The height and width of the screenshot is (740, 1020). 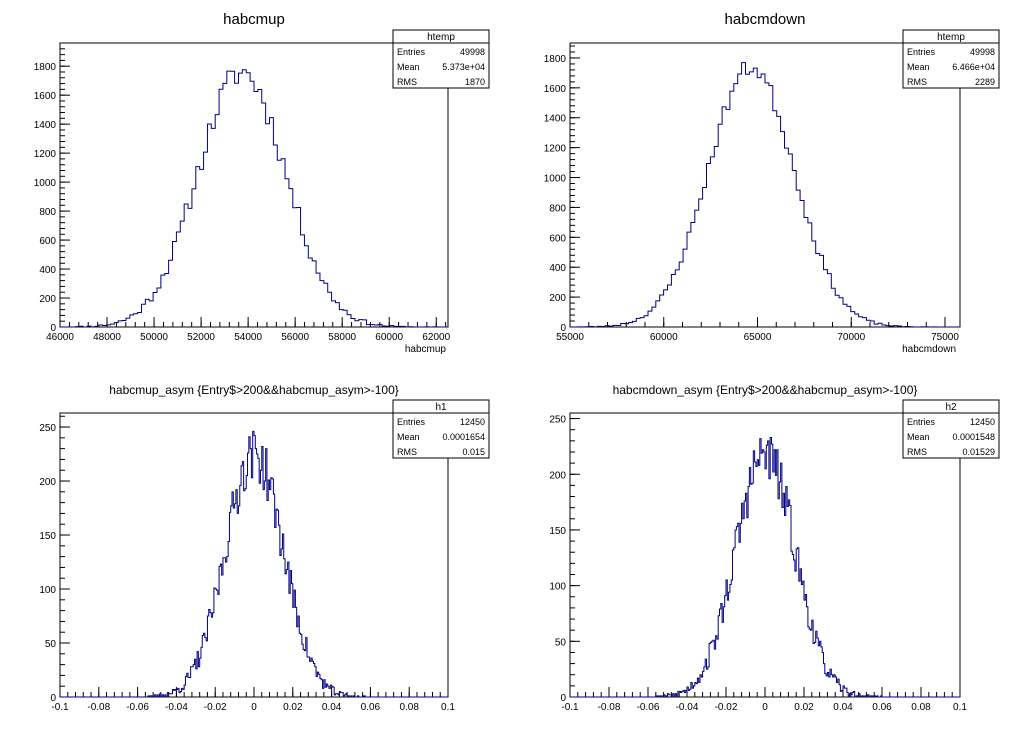 I want to click on stats-value-mean: 6.466e+04, so click(x=973, y=67).